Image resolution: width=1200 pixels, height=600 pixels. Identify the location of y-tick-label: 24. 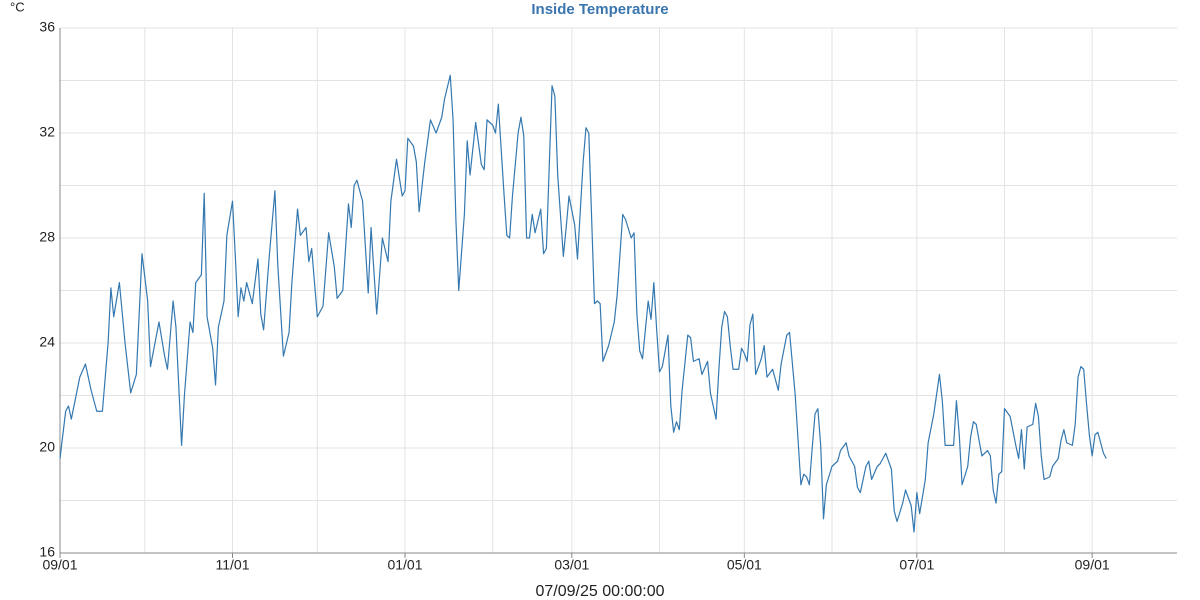
(47, 342).